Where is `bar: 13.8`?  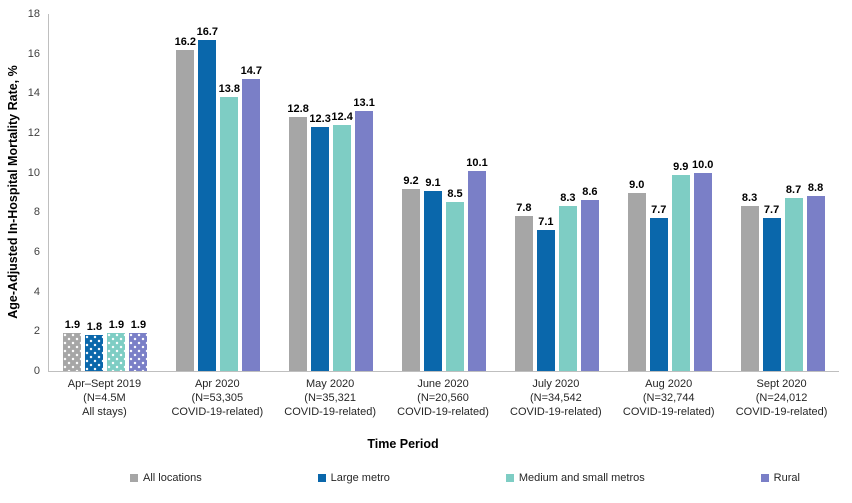 bar: 13.8 is located at coordinates (229, 227).